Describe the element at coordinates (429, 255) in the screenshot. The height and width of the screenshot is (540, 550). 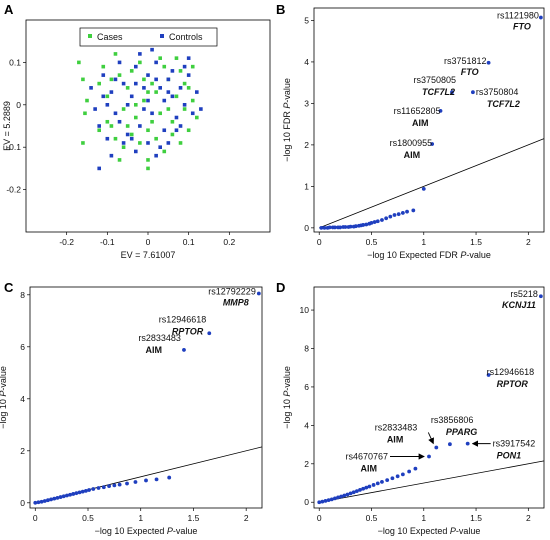
I see `x-axis-label: −log 10 Expected FDR P-value` at that location.